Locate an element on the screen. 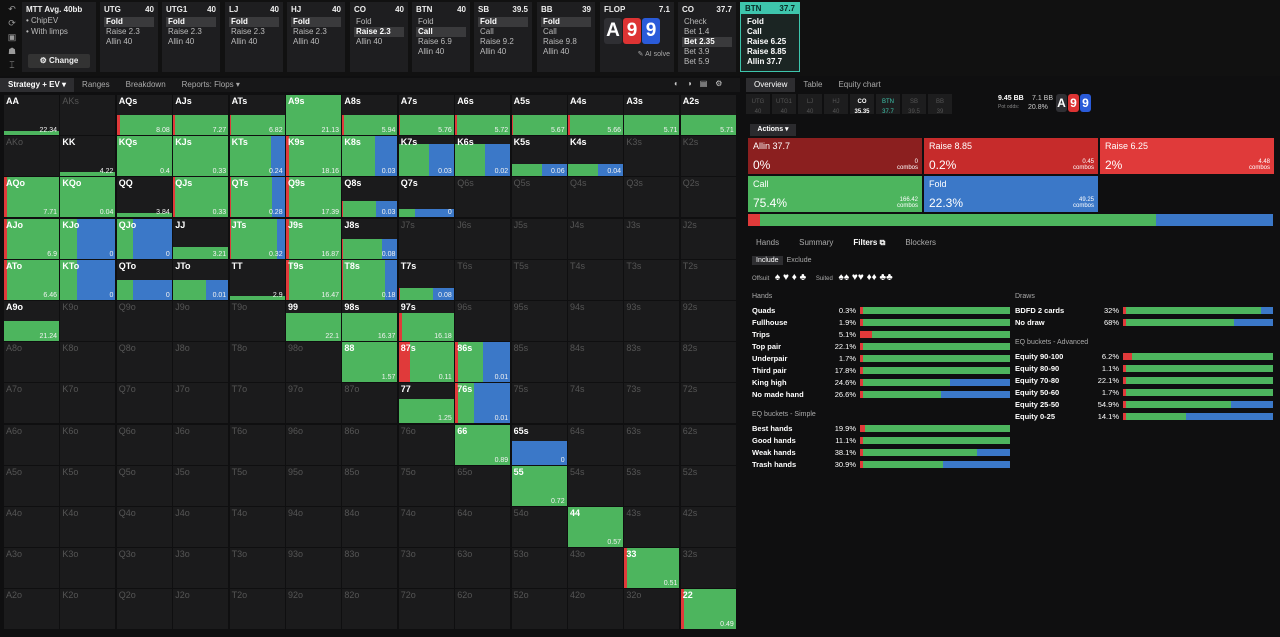 The height and width of the screenshot is (637, 1280). side-icon-4: ⌶ is located at coordinates (12, 65).